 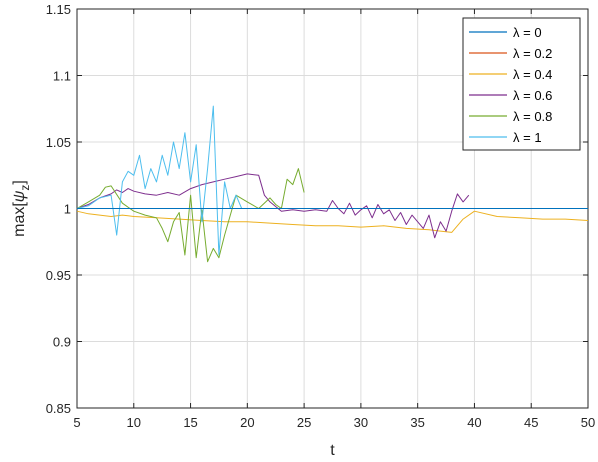 I want to click on y-axis-label: max[ψz], so click(x=21, y=208).